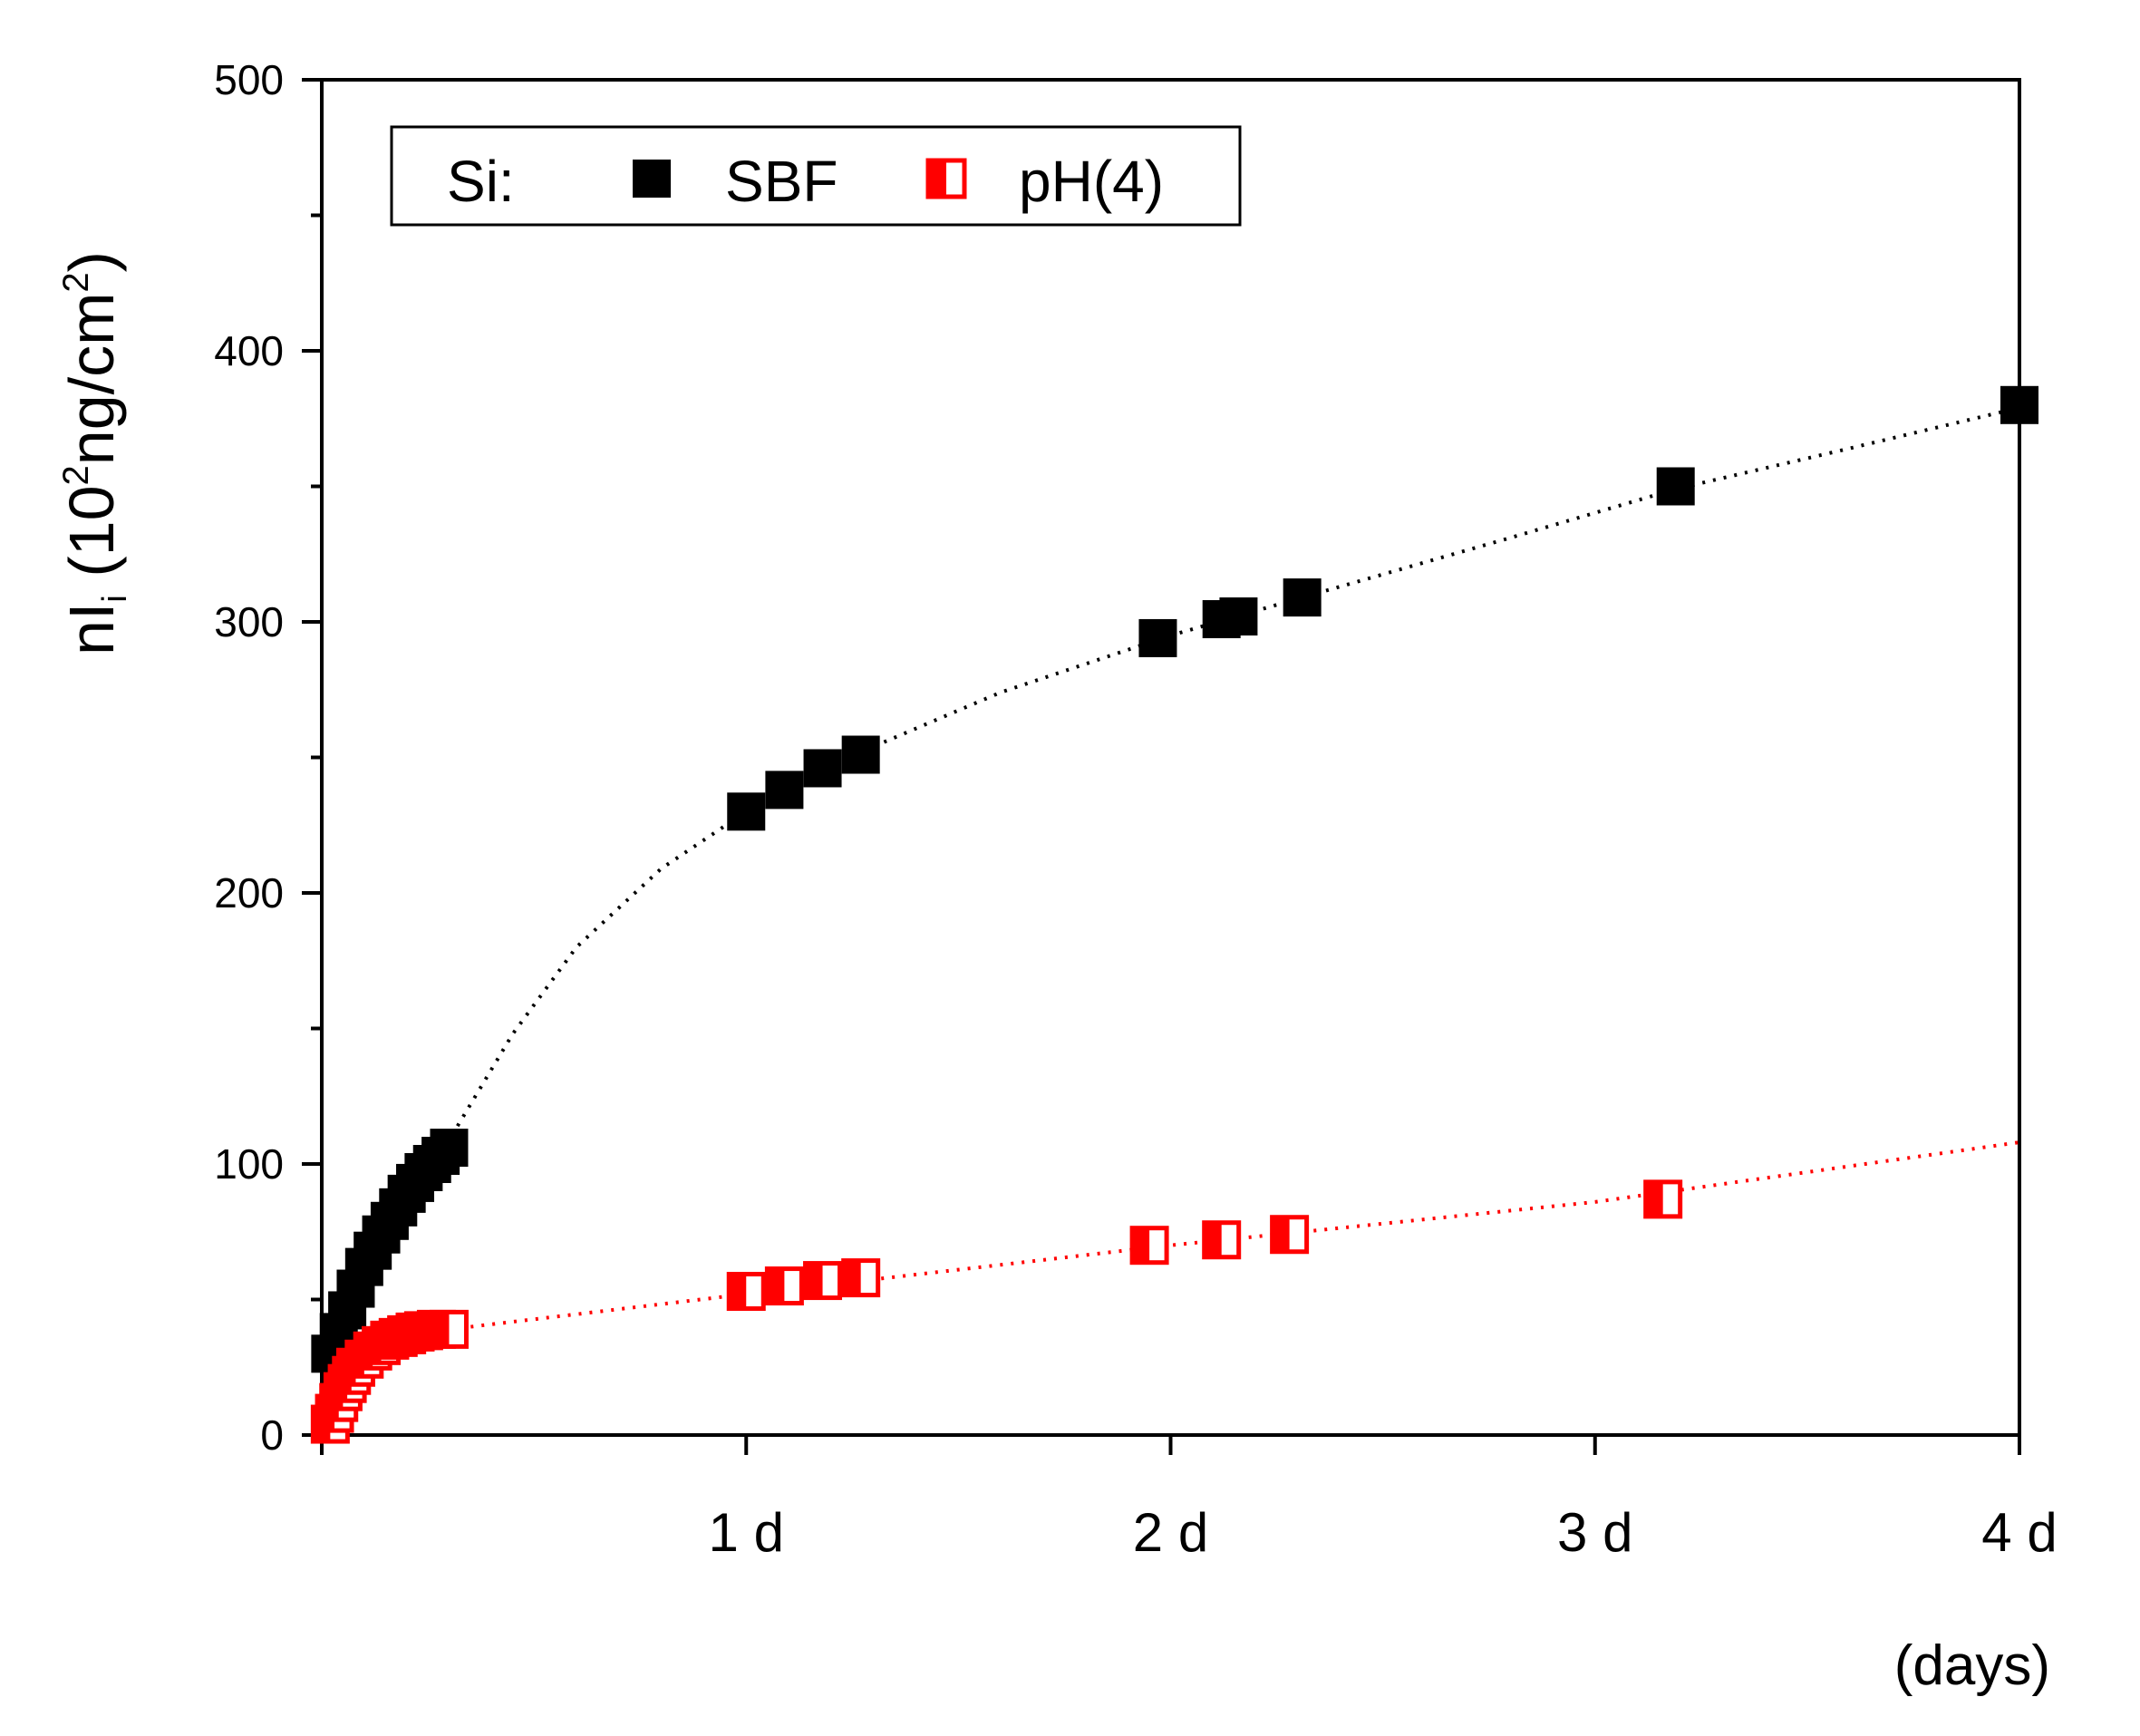 The height and width of the screenshot is (1736, 2140). Describe the element at coordinates (76, 282) in the screenshot. I see `y-axis-label-sup2: 2` at that location.